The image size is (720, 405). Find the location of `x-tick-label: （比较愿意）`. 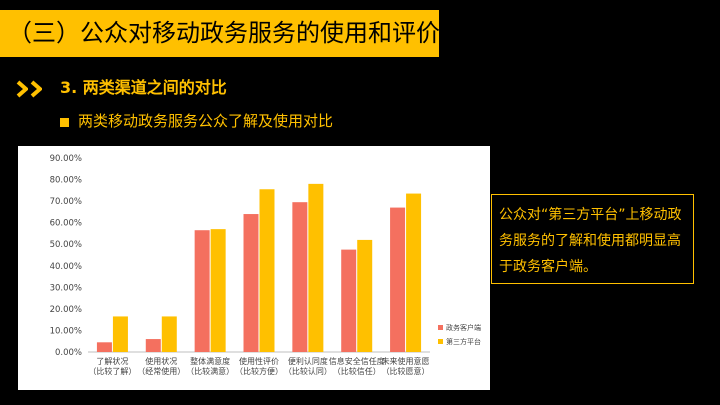

x-tick-label: （比较愿意） is located at coordinates (406, 371).